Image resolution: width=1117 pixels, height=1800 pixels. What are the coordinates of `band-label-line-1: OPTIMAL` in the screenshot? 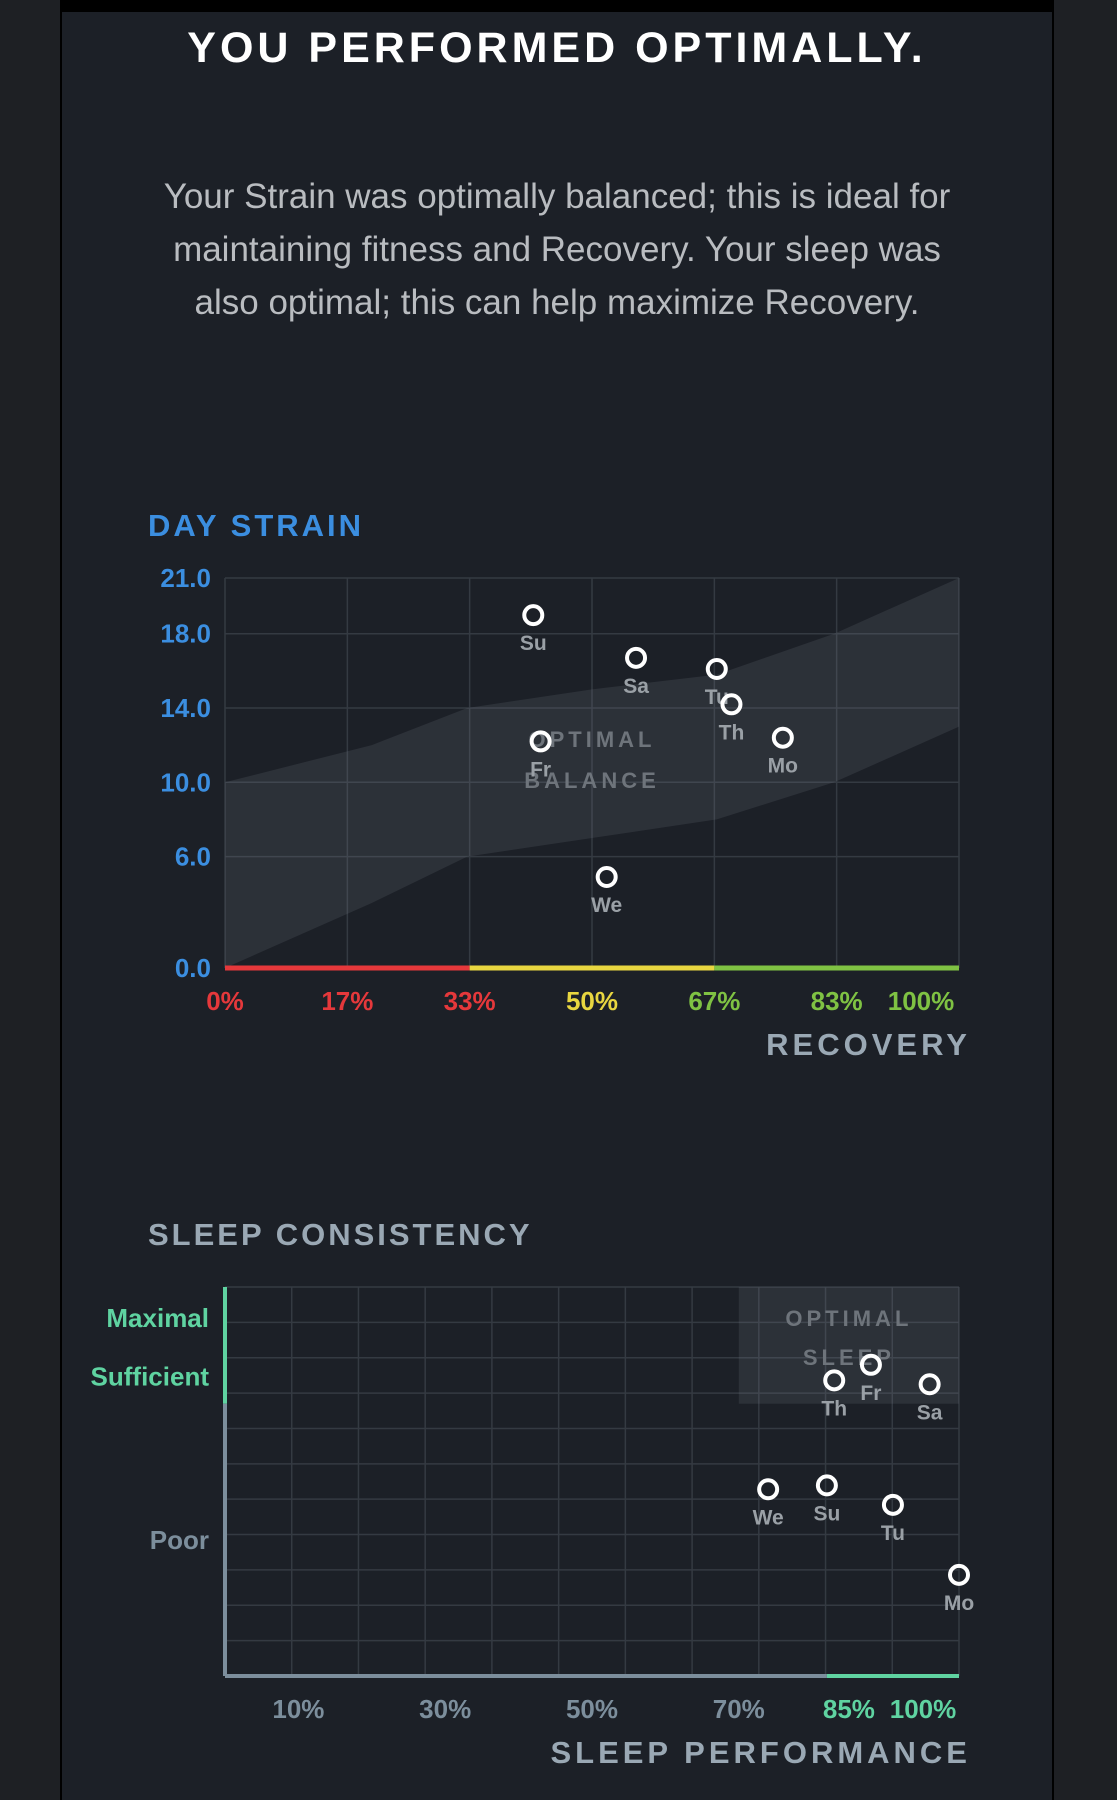 It's located at (848, 1318).